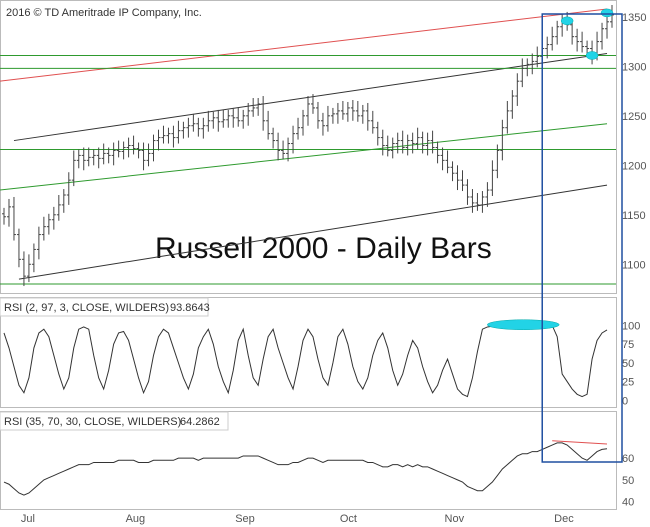  I want to click on rsi35-title-box, so click(114, 421).